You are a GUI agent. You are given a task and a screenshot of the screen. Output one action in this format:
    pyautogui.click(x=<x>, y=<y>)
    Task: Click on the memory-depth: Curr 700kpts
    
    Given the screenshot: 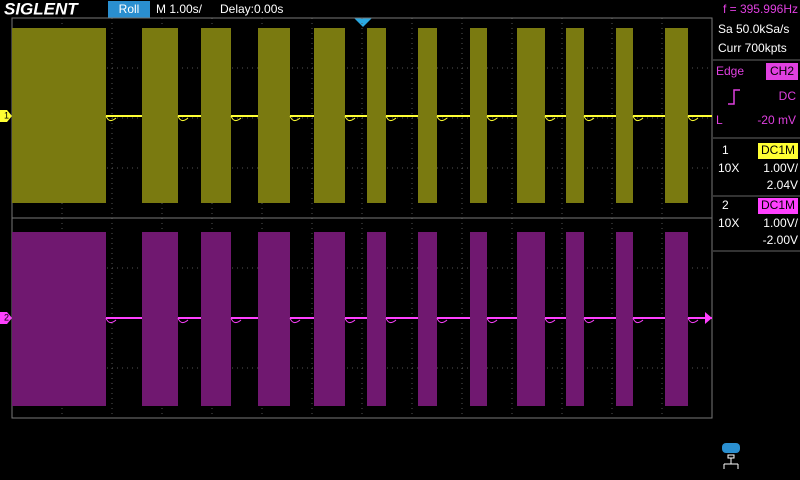 What is the action you would take?
    pyautogui.click(x=752, y=48)
    